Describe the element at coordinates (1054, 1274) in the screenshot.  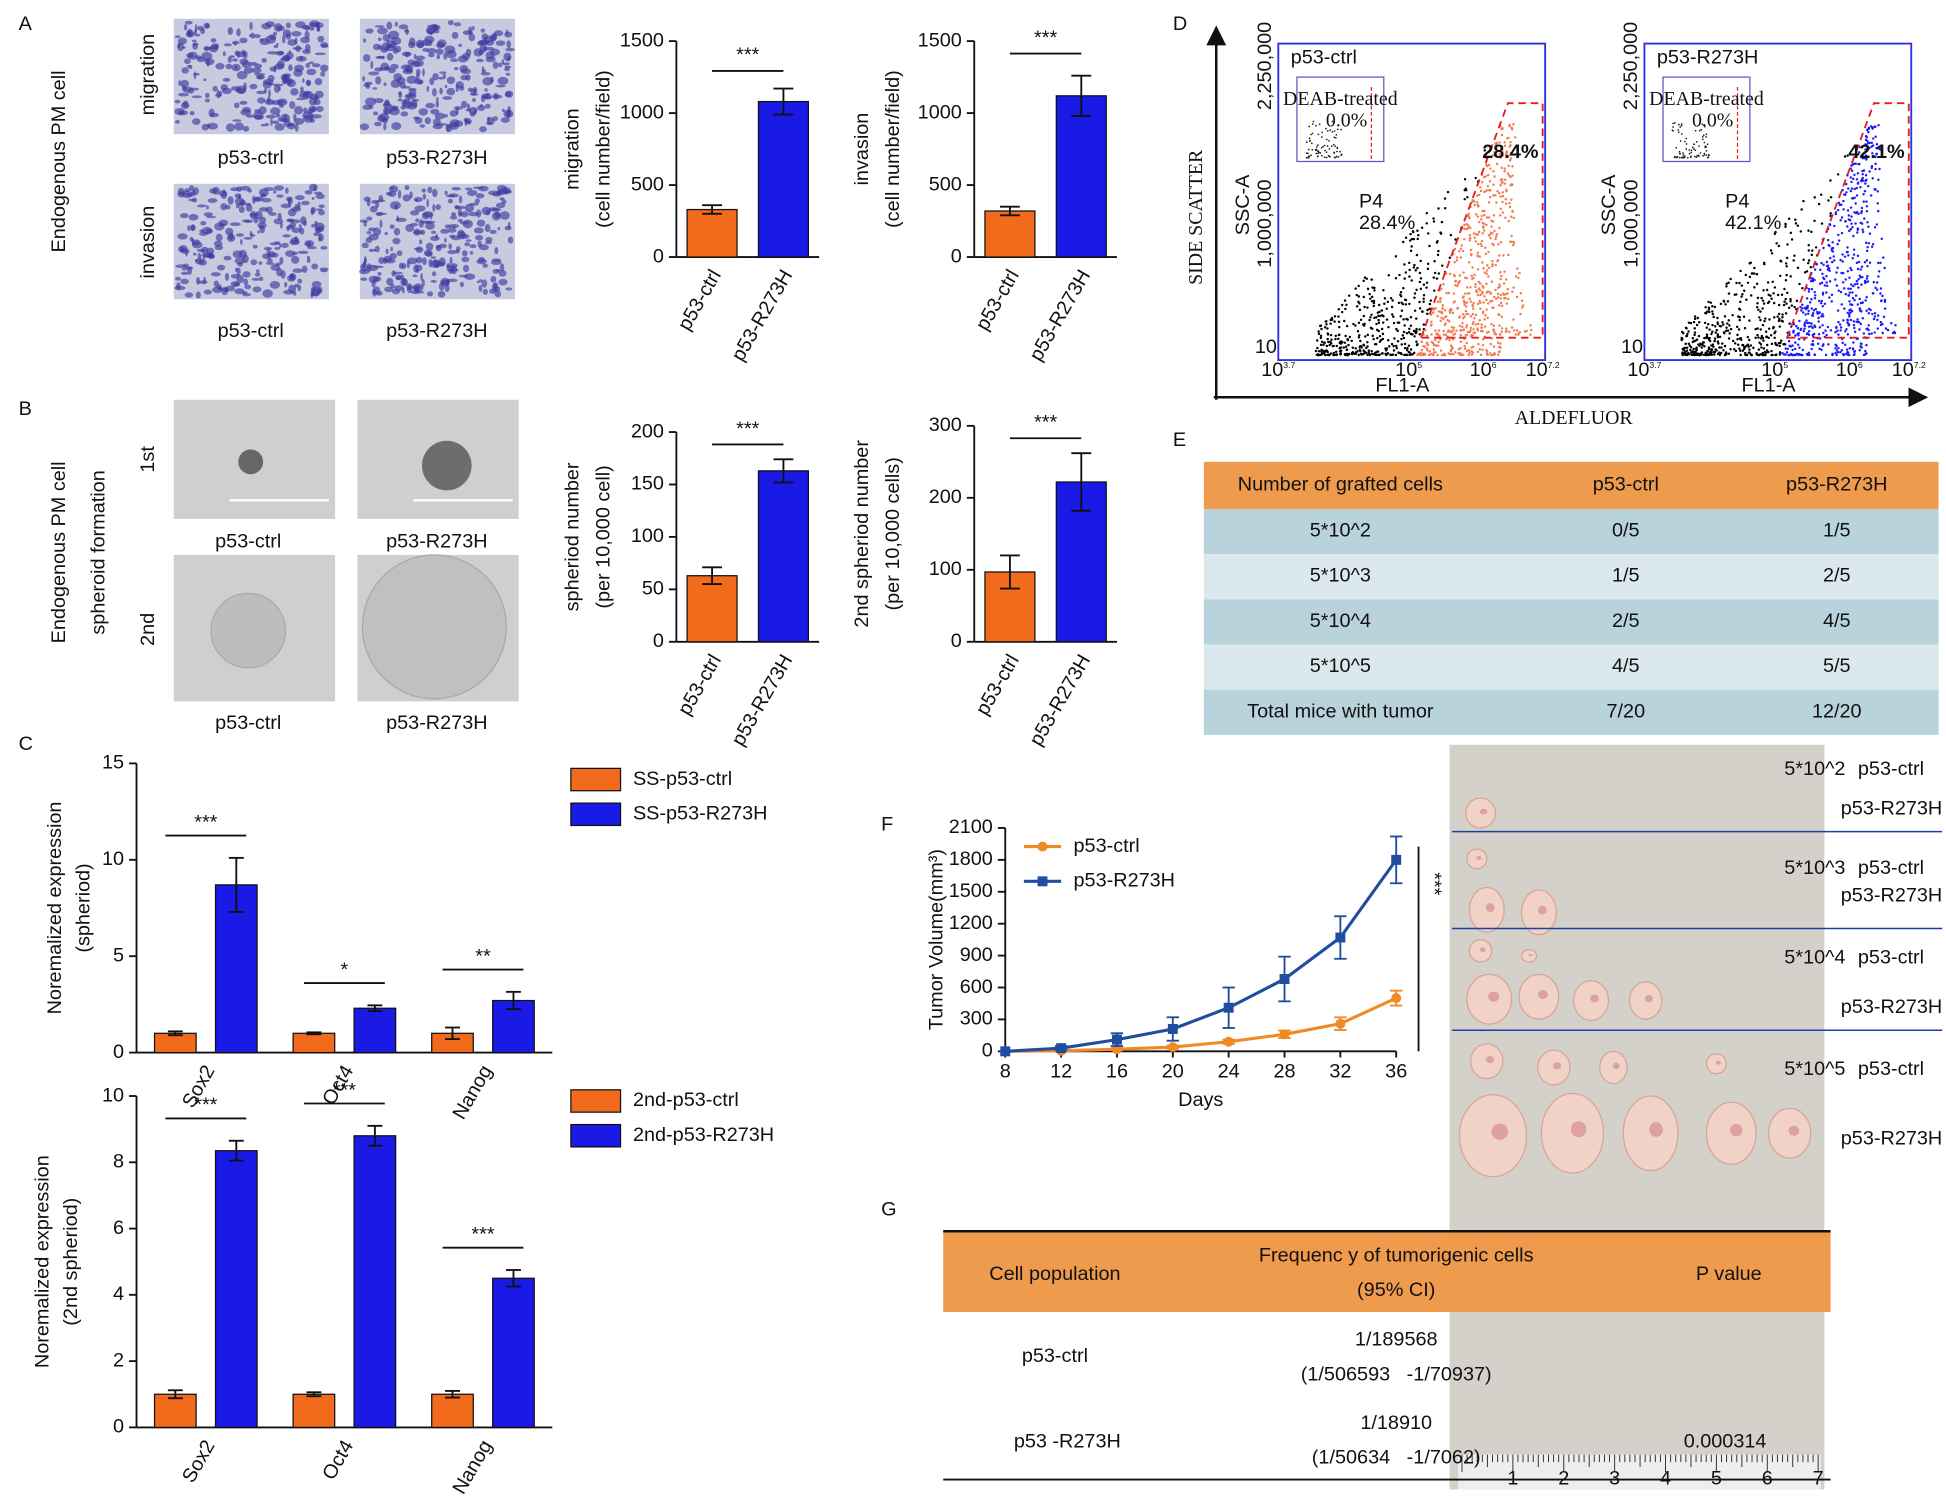
I see `table-header-cell: Cell population` at that location.